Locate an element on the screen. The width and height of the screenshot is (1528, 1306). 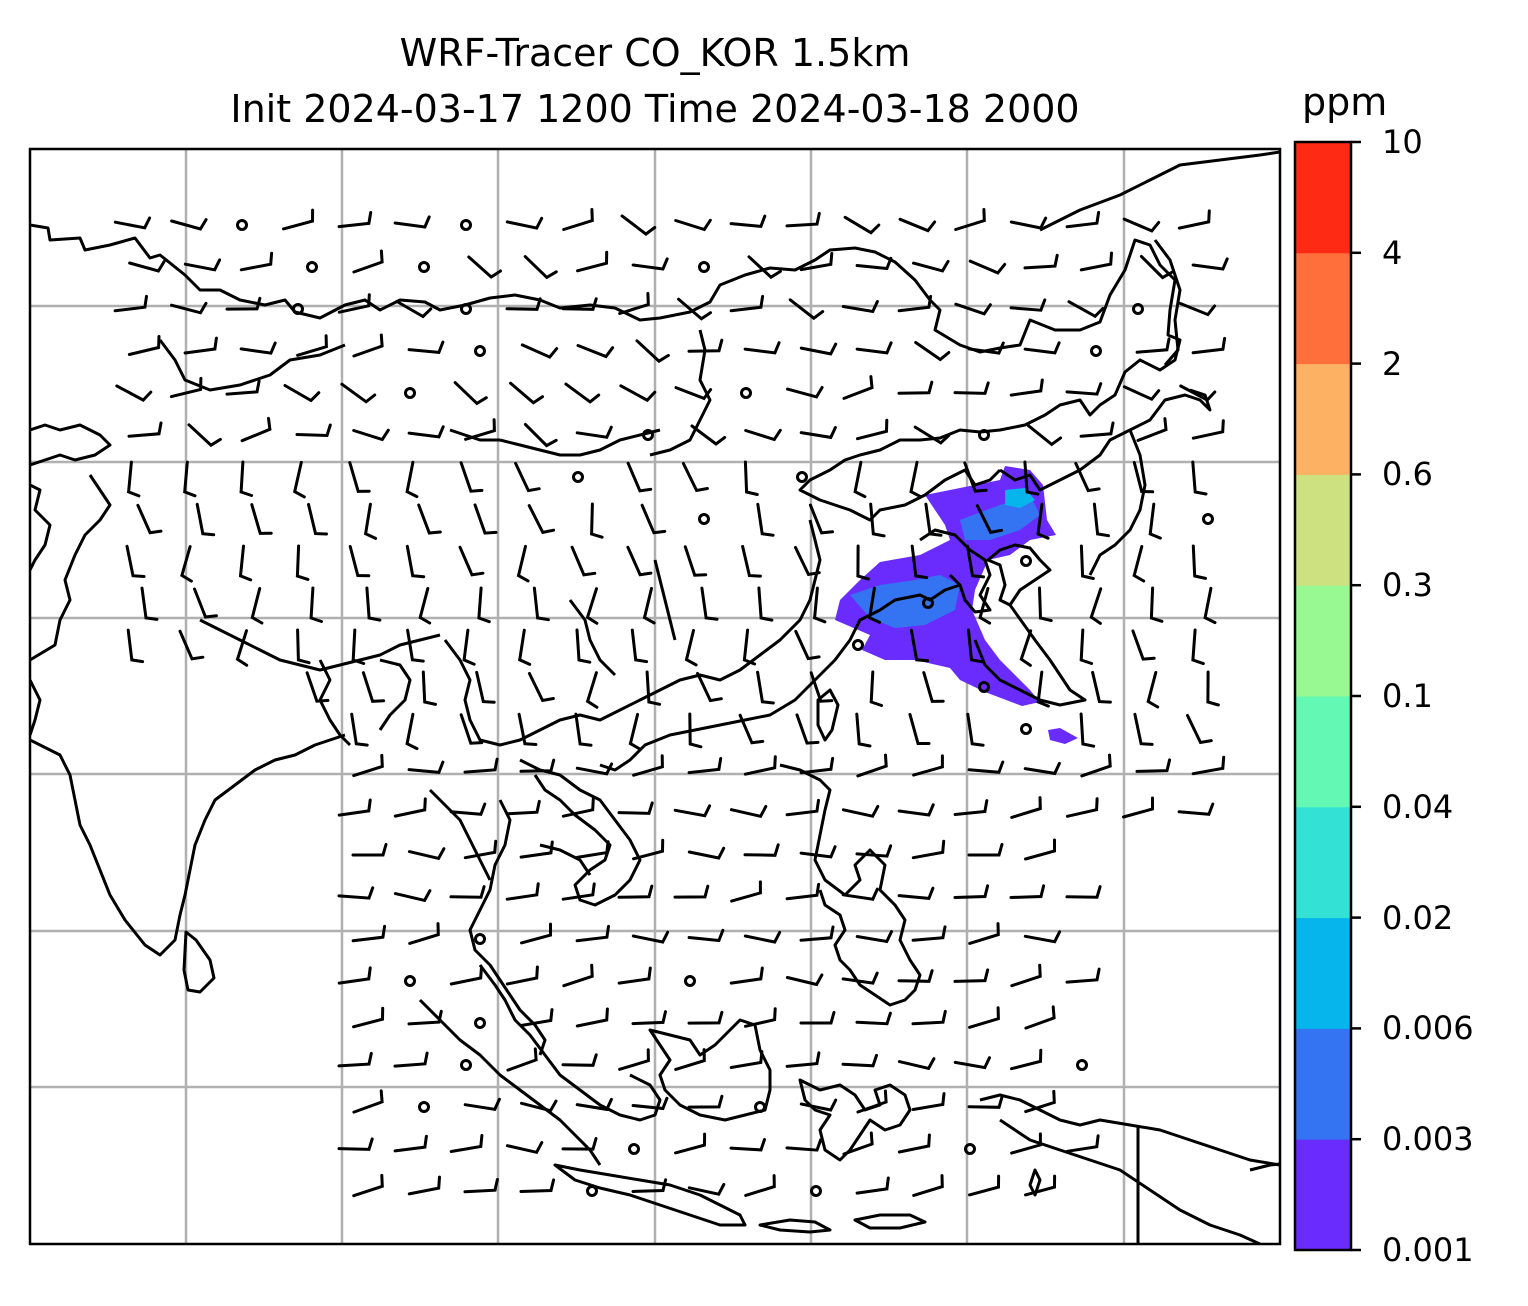
colorbar-tick-label: 0.3 is located at coordinates (1407, 585).